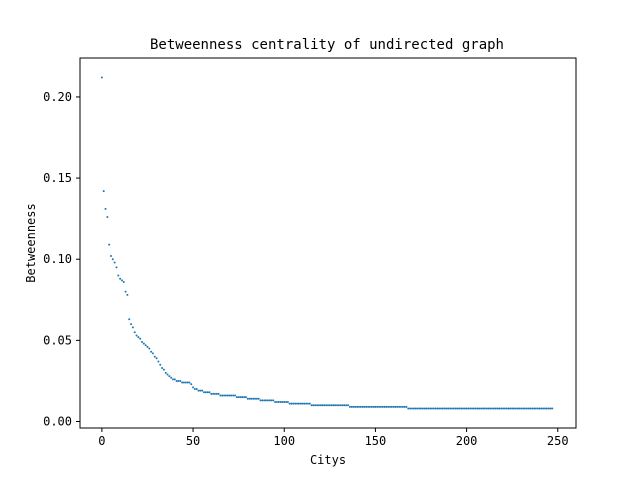 This screenshot has height=480, width=640. What do you see at coordinates (467, 441) in the screenshot?
I see `x-tick-label: 200` at bounding box center [467, 441].